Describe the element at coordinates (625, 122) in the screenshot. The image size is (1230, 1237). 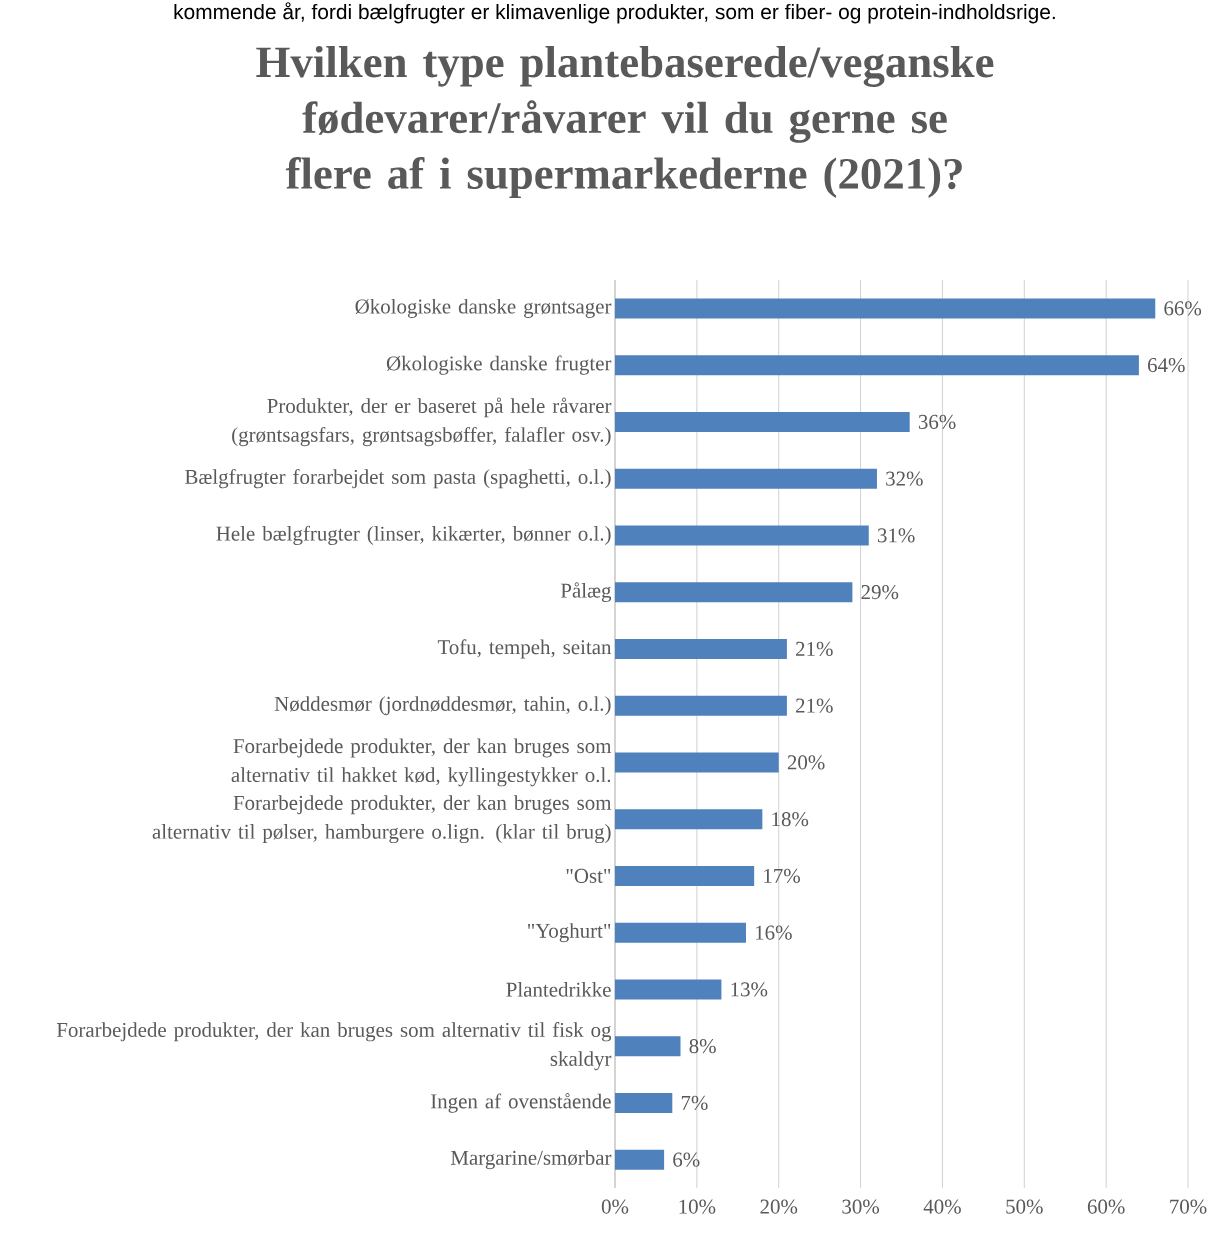
I see `chart-title: Hvilken type plantebaserede/veganske fødevarer/råvarer vil du gerne se flere af i supermarkederne (2021)?` at that location.